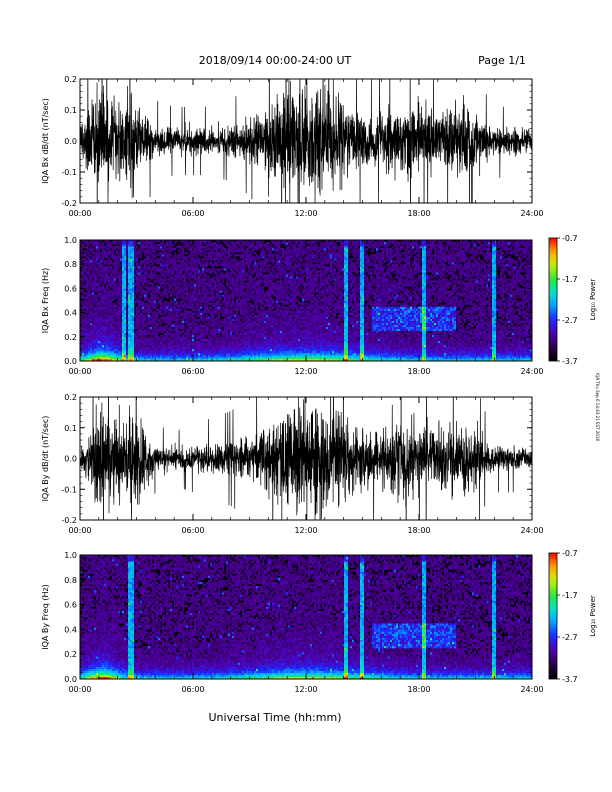  Describe the element at coordinates (597, 407) in the screenshot. I see `side-note: IQA Thu Sep 6 14:43:21 EST 2018` at that location.